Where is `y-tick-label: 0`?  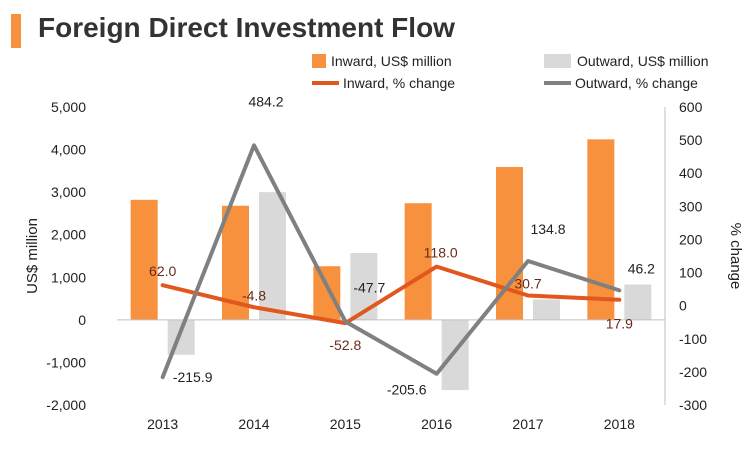
y-tick-label: 0 is located at coordinates (82, 320).